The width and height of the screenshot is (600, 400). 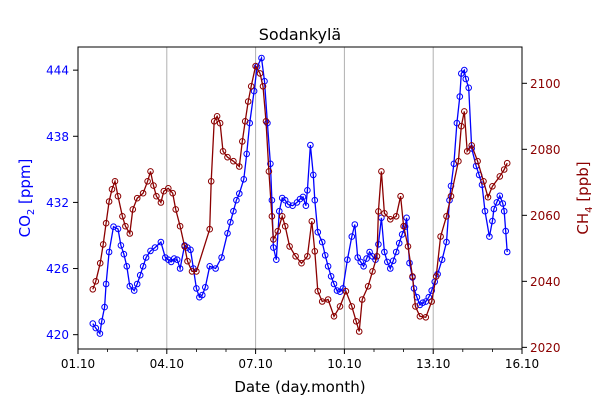 What do you see at coordinates (299, 387) in the screenshot?
I see `x-axis-label: Date (day.month)` at bounding box center [299, 387].